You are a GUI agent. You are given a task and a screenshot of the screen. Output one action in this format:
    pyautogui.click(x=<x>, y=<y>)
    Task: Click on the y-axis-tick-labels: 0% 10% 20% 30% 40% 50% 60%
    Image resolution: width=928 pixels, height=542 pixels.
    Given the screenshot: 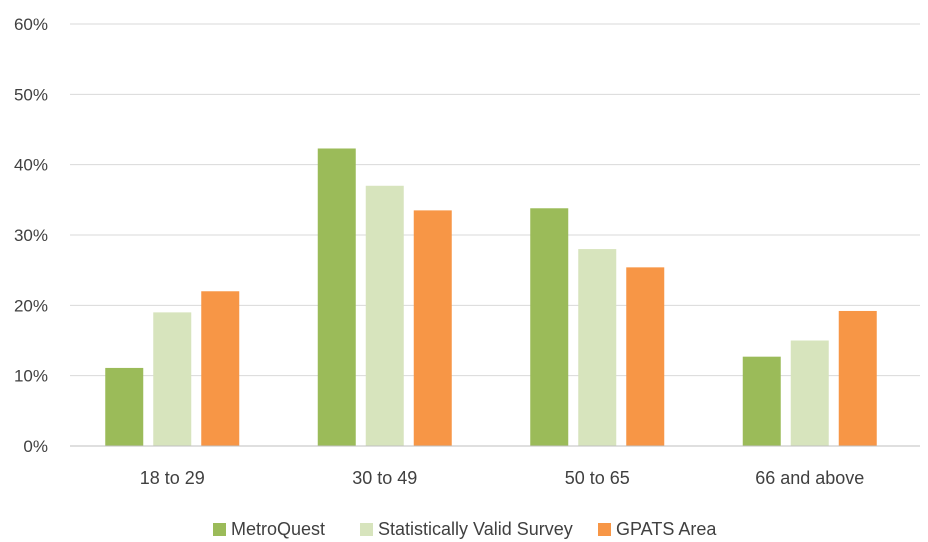 What is the action you would take?
    pyautogui.click(x=31, y=235)
    